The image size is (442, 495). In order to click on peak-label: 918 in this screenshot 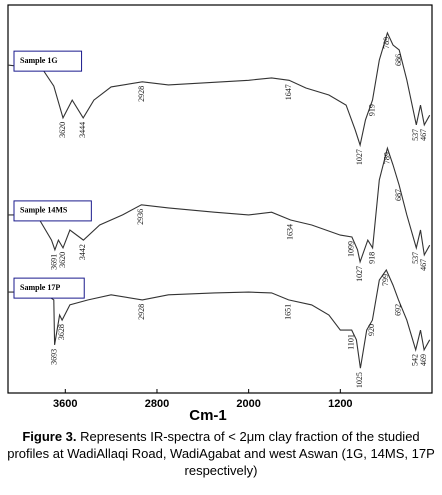, I will do `click(371, 258)`.